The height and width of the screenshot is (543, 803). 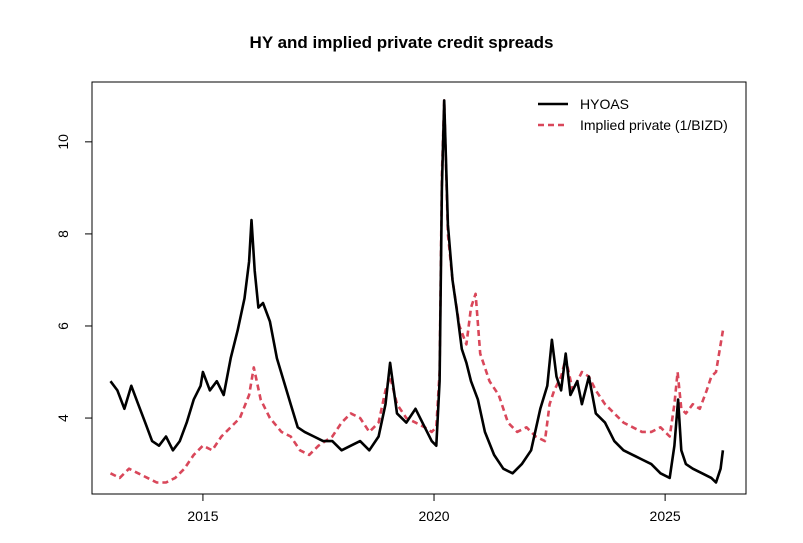 What do you see at coordinates (633, 114) in the screenshot?
I see `legend: HYOAS Implied private (1/BIZD)` at bounding box center [633, 114].